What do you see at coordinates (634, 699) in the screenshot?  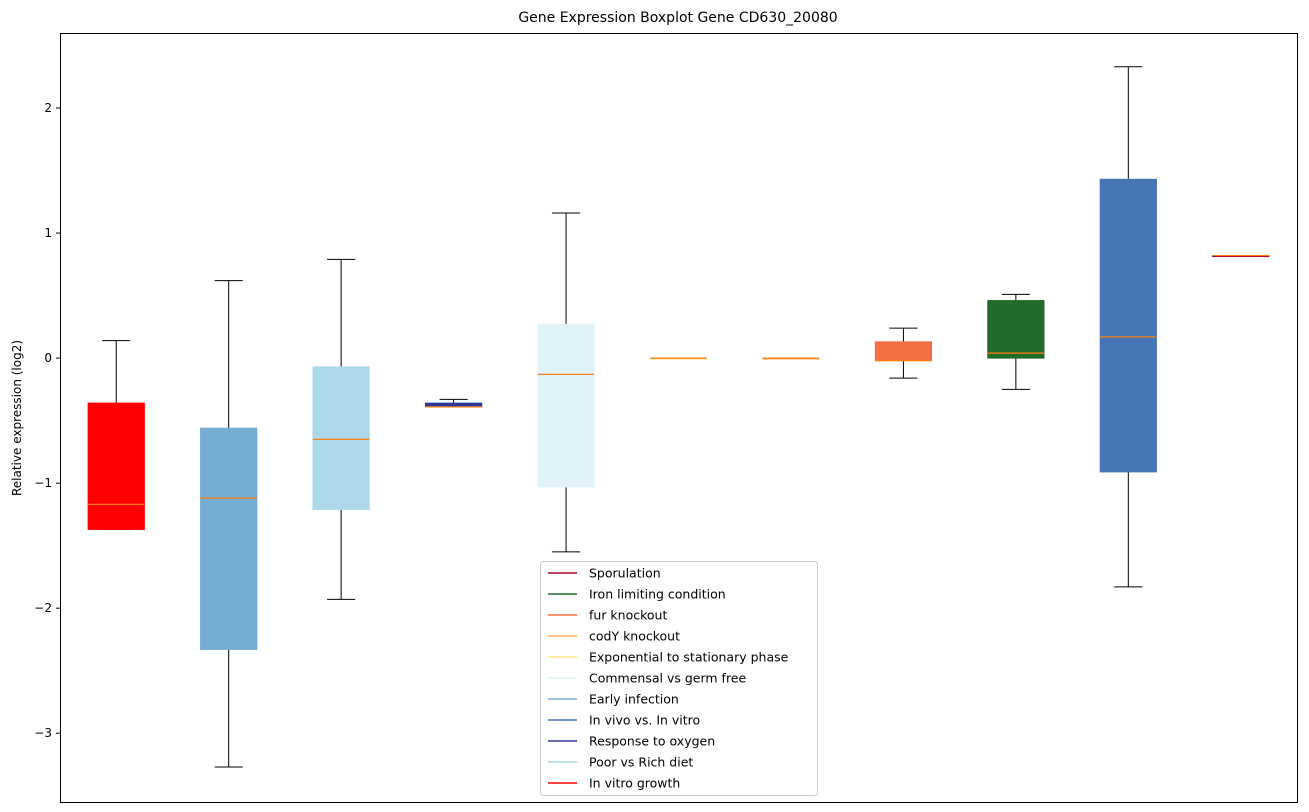 I see `legend-label: Early infection` at bounding box center [634, 699].